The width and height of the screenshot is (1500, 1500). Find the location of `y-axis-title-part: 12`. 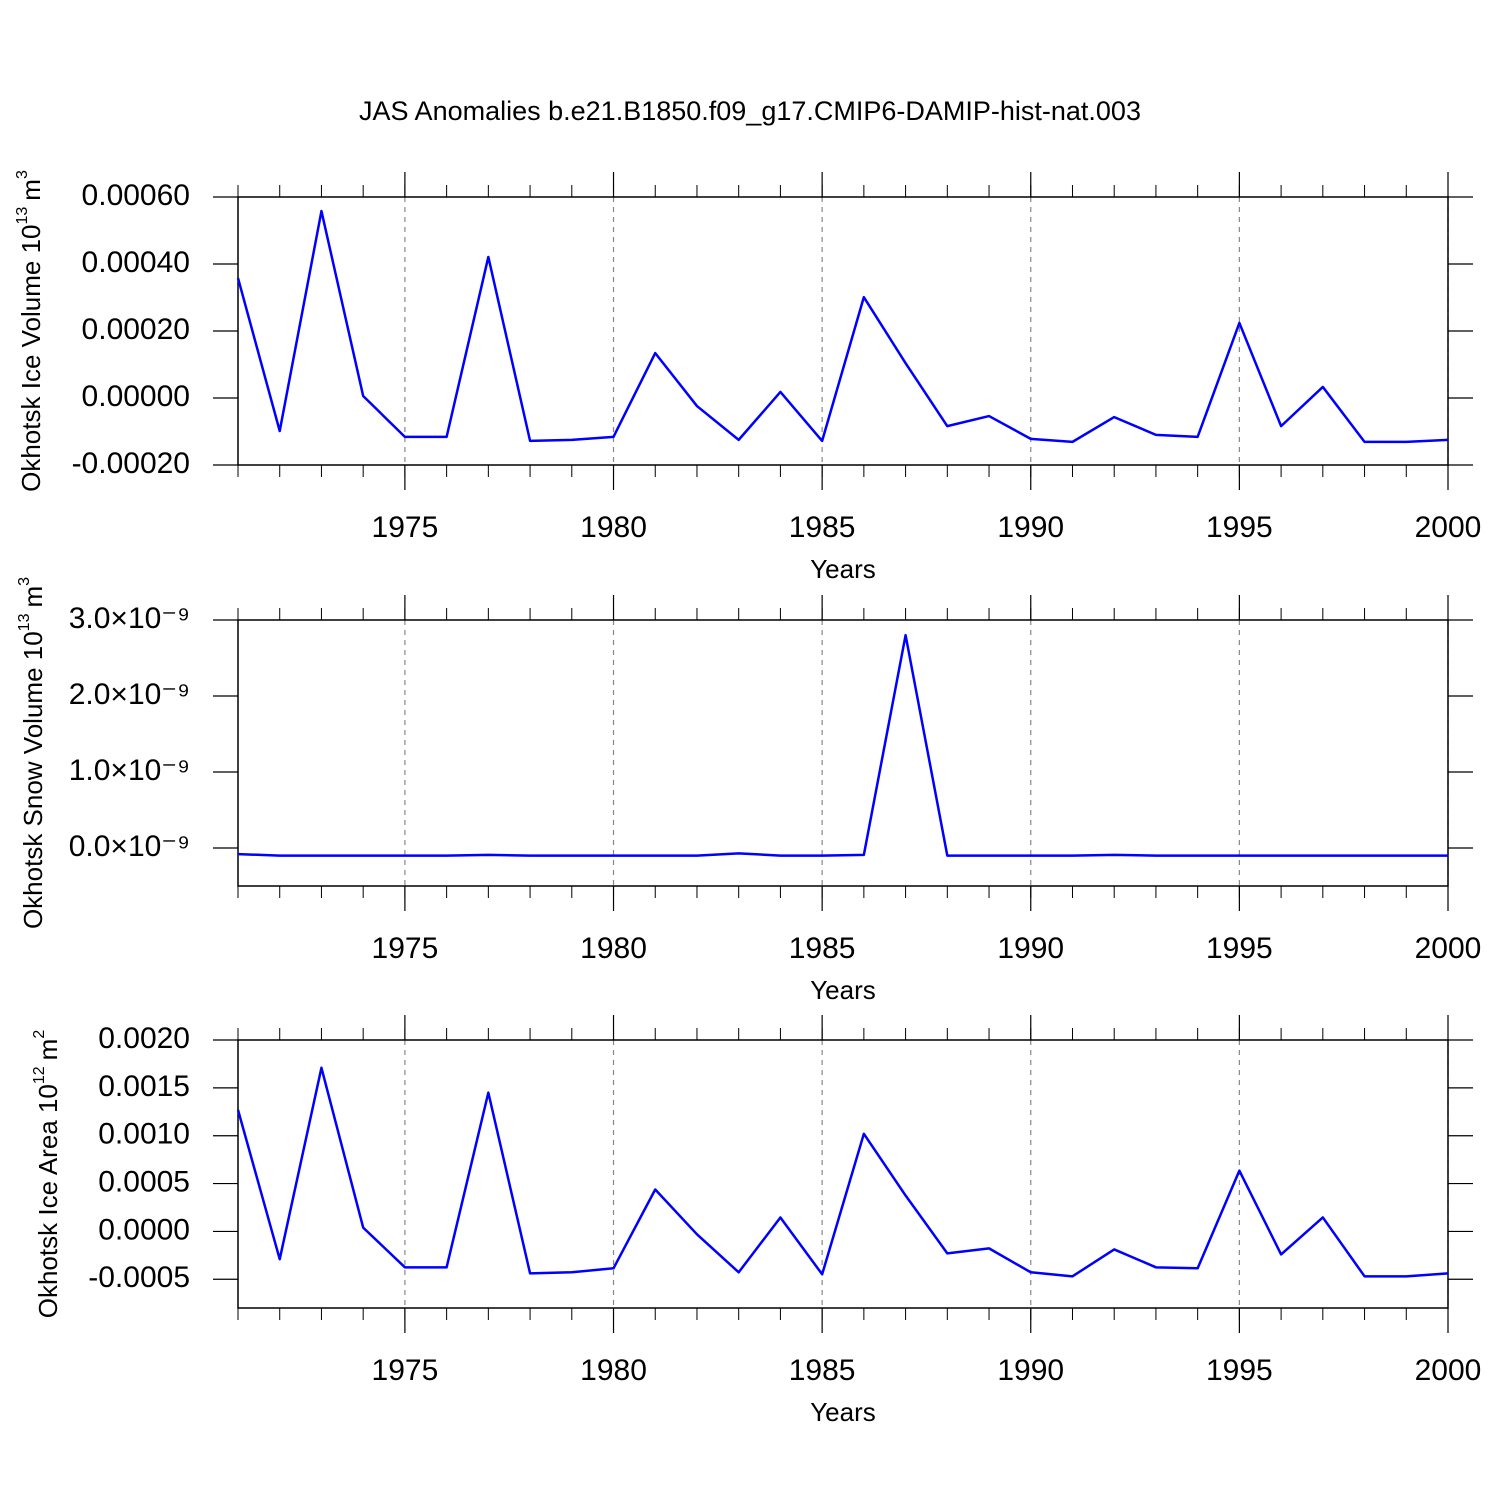

y-axis-title-part: 12 is located at coordinates (39, 1075).